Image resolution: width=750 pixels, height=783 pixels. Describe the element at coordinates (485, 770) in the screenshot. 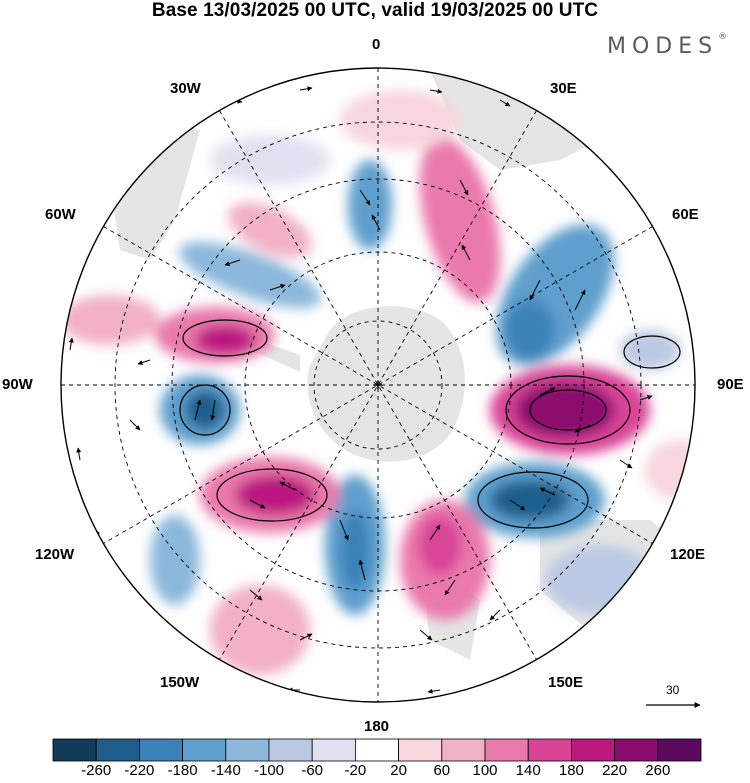

I see `colorbar-tick-label: 100` at that location.